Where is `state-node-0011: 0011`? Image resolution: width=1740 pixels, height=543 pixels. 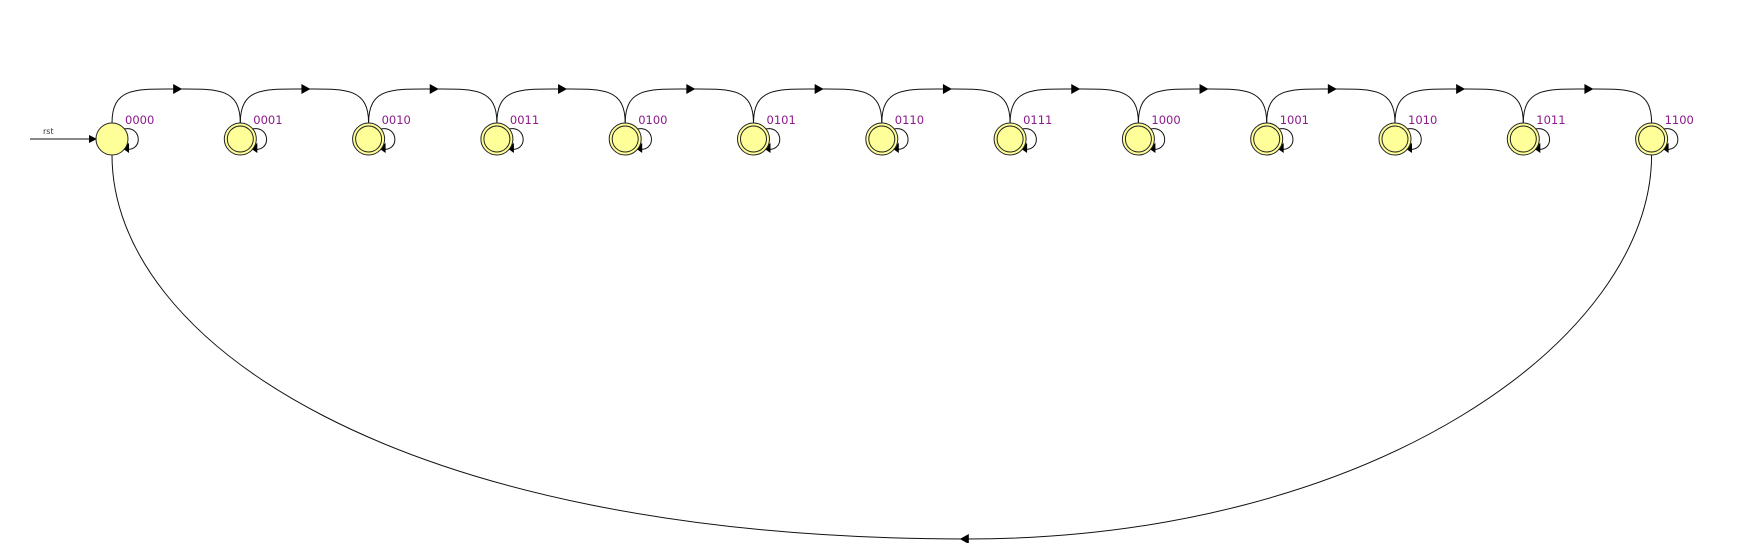 state-node-0011: 0011 is located at coordinates (509, 134).